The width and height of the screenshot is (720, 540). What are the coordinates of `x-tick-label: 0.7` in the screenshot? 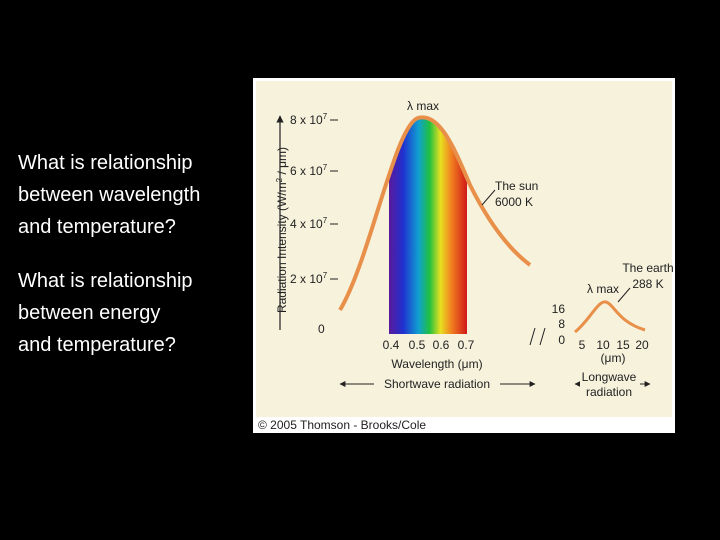 It's located at (466, 345).